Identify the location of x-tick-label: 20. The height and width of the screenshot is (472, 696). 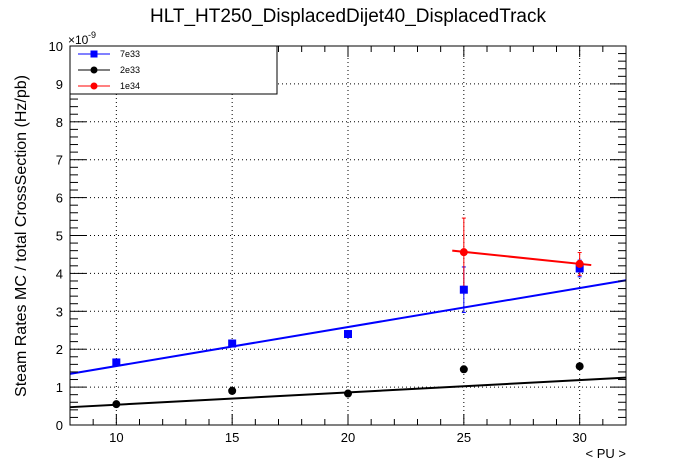
(348, 437).